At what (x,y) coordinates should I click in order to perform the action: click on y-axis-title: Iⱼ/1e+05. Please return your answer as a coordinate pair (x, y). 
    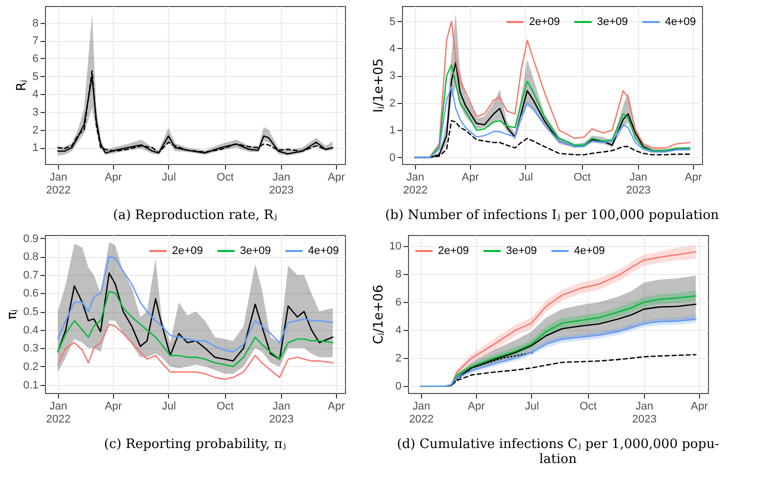
    Looking at the image, I should click on (378, 85).